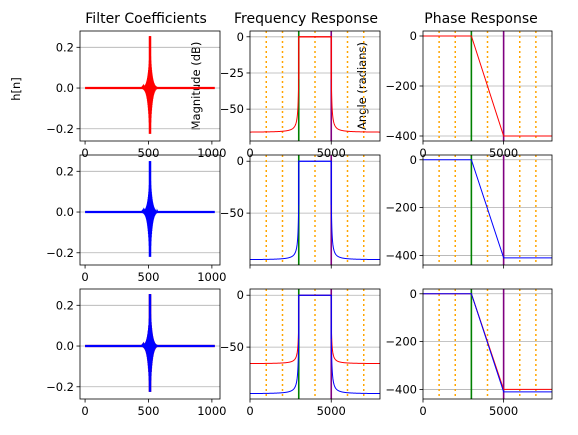  I want to click on panel-coefficients-row-2: 0 500 1000 −0.2 0.0 0.2, so click(136, 219).